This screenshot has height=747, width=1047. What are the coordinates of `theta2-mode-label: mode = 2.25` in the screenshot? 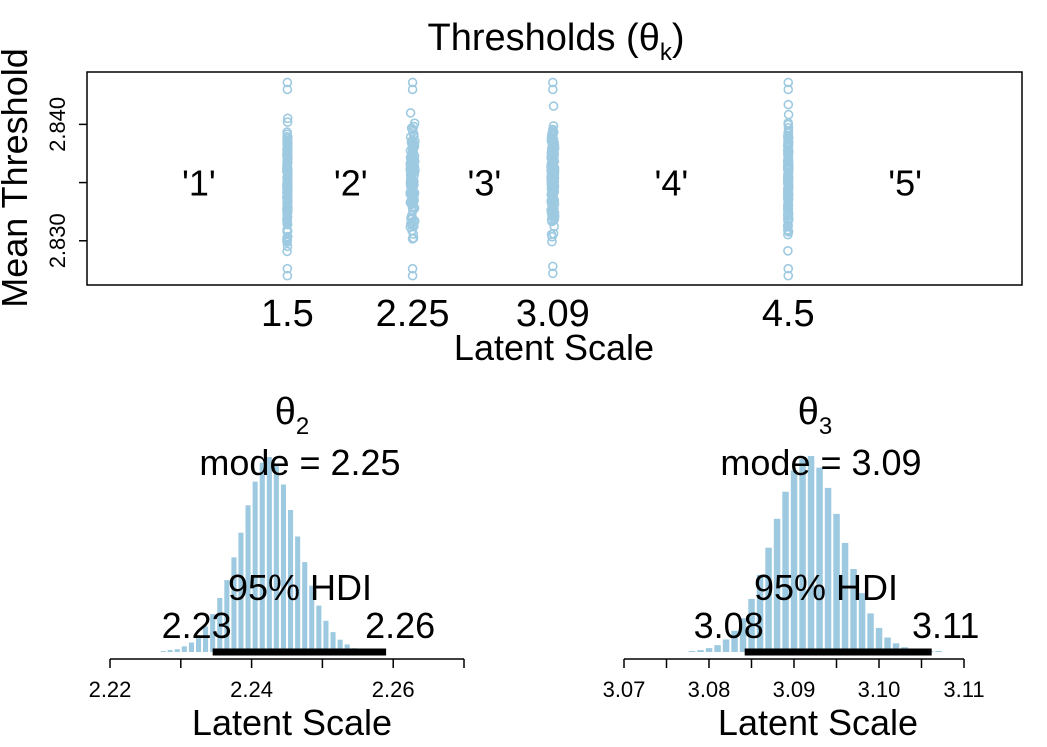 It's located at (299, 462).